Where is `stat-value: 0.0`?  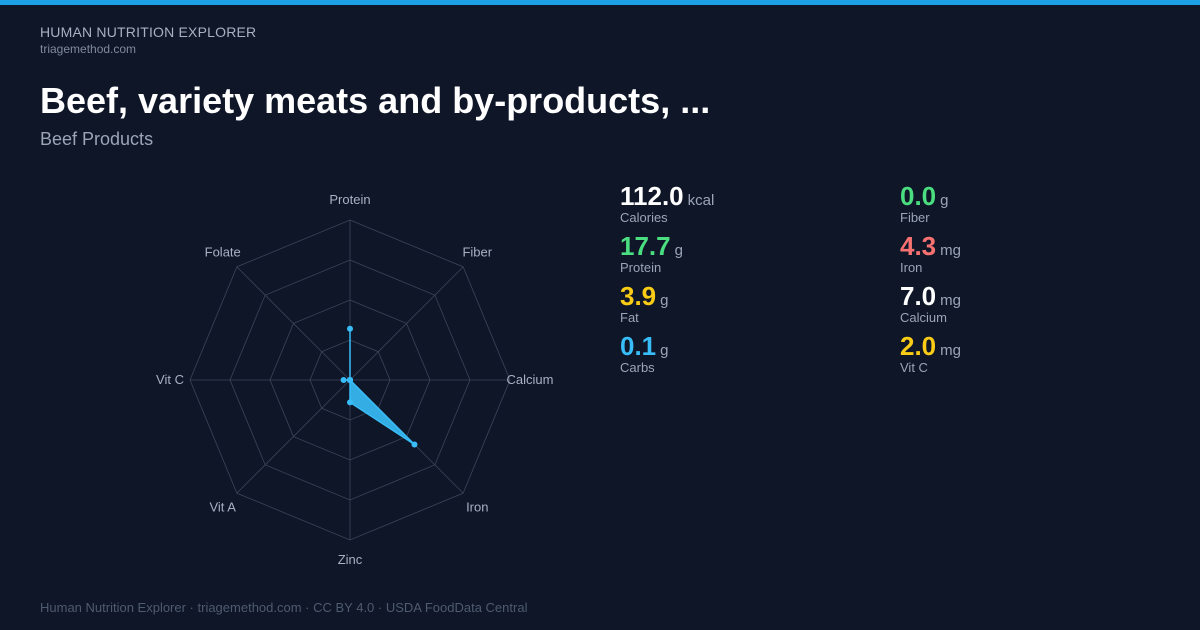 stat-value: 0.0 is located at coordinates (918, 196).